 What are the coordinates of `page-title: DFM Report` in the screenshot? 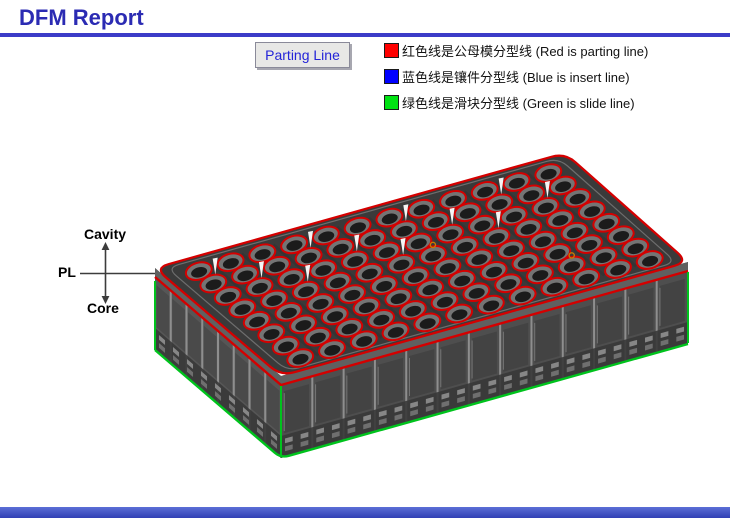 It's located at (81, 17).